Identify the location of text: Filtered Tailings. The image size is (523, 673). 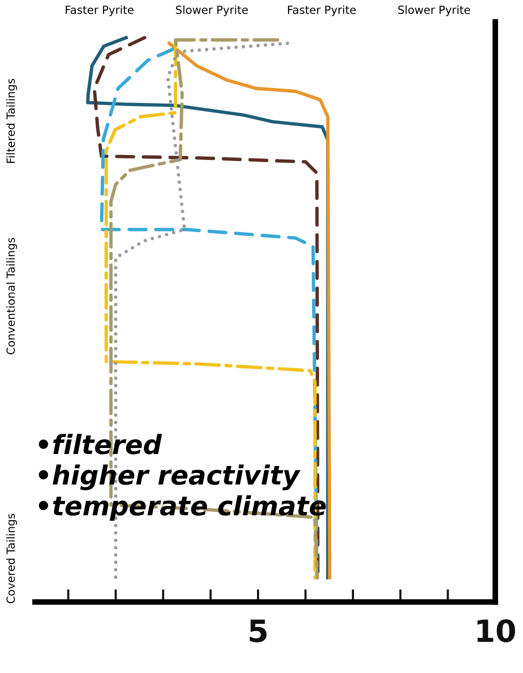
(12, 120).